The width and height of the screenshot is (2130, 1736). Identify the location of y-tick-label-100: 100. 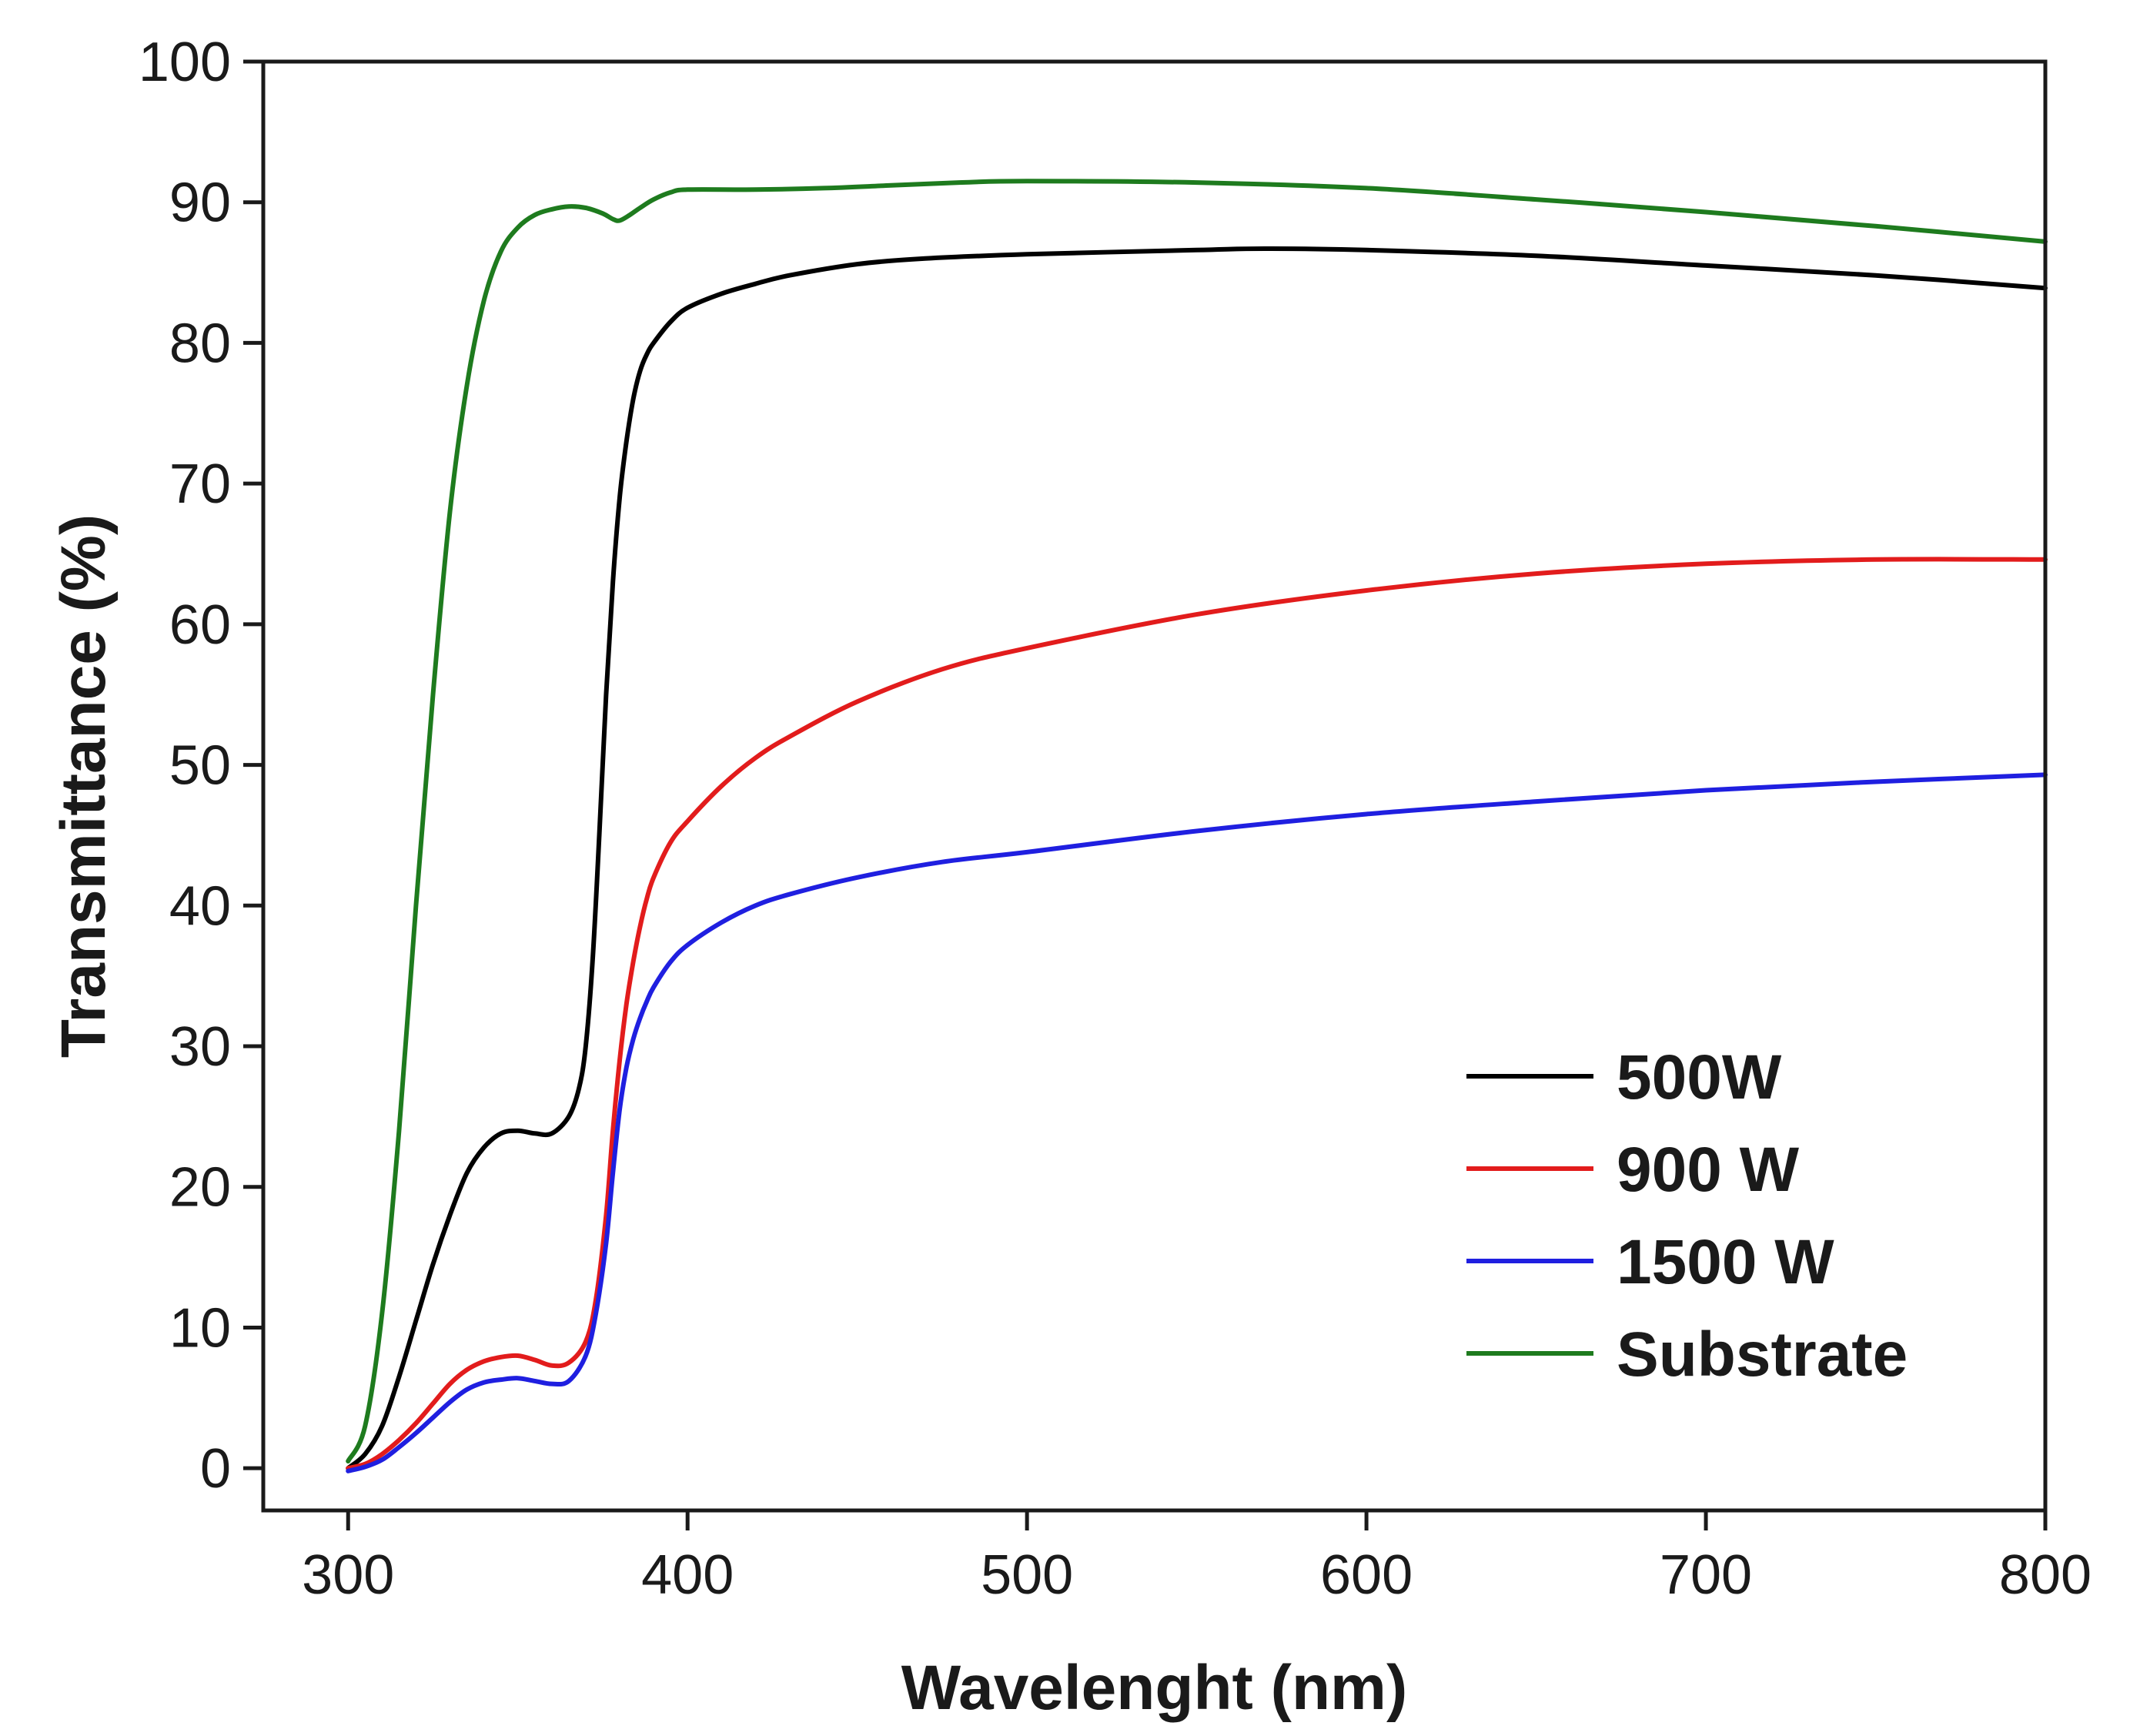
(185, 63).